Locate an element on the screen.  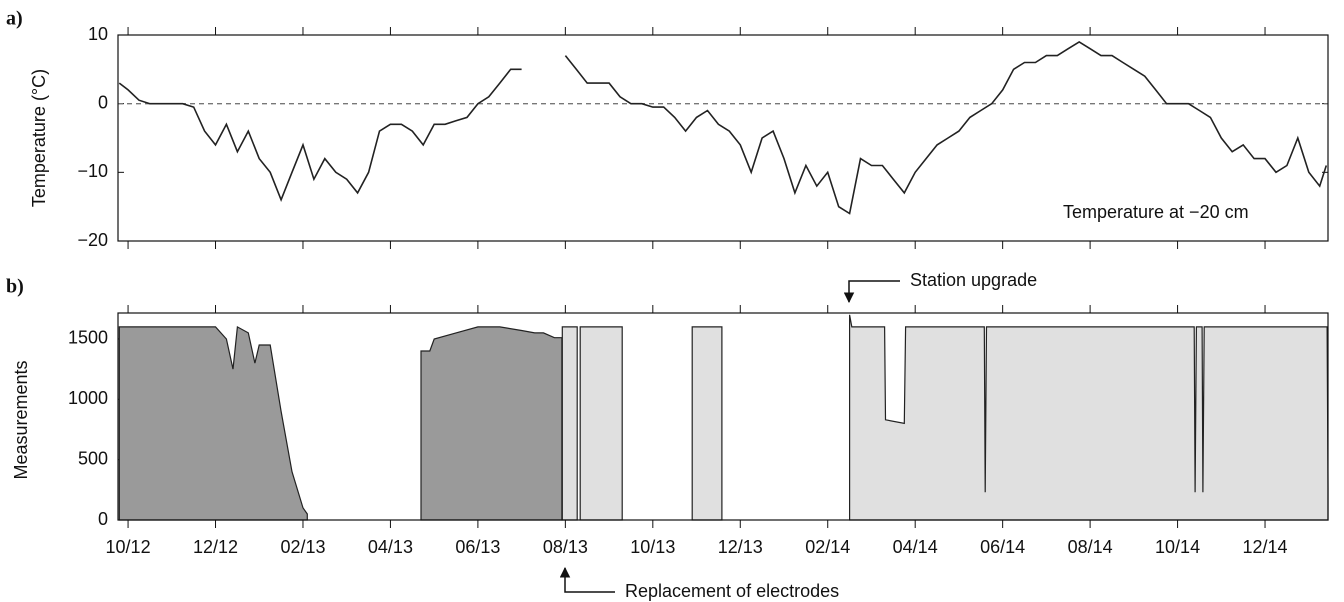
x-tick-label: 10/14 is located at coordinates (1177, 547).